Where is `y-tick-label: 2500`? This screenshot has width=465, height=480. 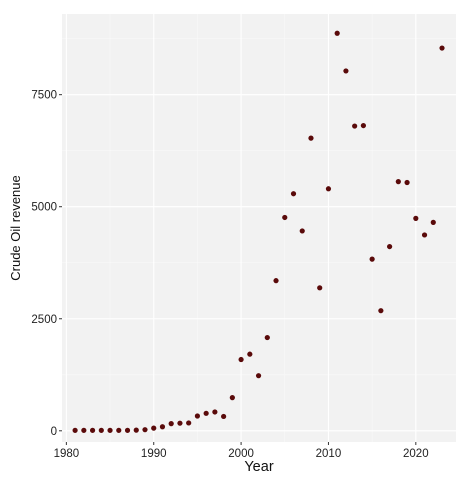
y-tick-label: 2500 is located at coordinates (44, 320).